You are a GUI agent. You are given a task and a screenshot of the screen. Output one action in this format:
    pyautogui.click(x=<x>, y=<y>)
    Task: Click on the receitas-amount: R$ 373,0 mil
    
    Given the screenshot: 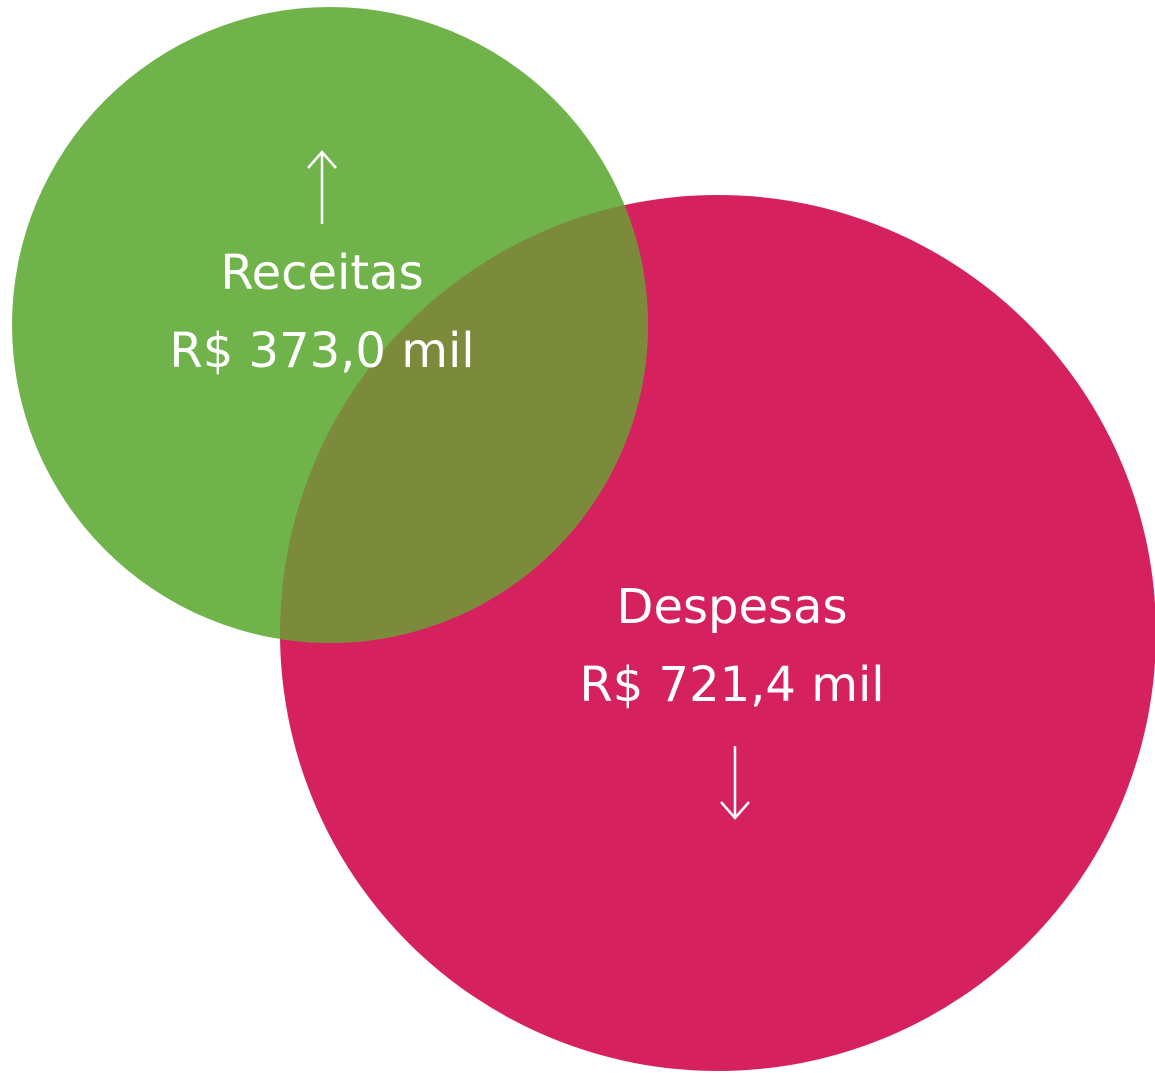 What is the action you would take?
    pyautogui.click(x=321, y=351)
    